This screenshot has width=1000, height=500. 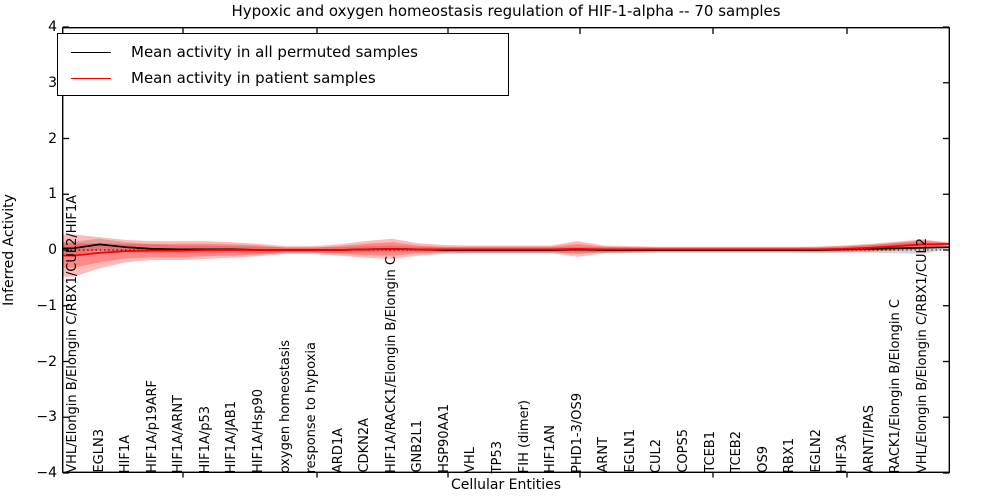 What do you see at coordinates (232, 436) in the screenshot?
I see `x-category-label: HIF1A/JAB1` at bounding box center [232, 436].